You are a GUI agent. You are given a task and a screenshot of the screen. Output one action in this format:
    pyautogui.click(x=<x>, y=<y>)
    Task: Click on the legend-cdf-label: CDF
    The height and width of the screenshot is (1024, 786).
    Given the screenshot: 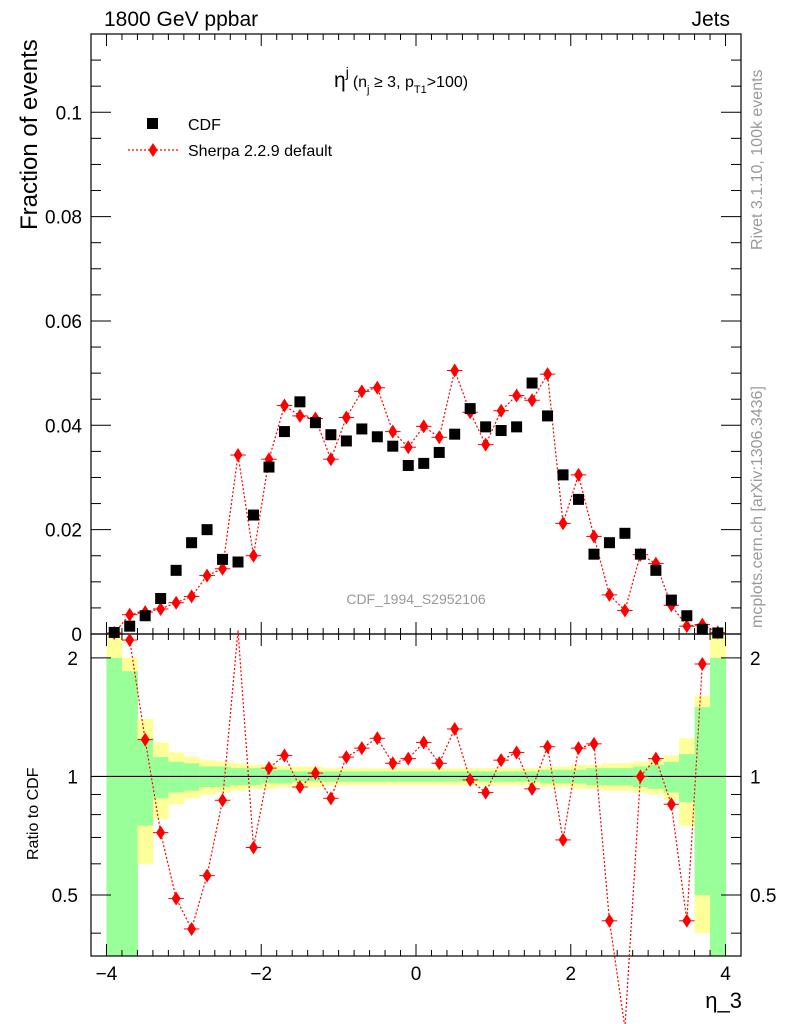 What is the action you would take?
    pyautogui.click(x=204, y=125)
    